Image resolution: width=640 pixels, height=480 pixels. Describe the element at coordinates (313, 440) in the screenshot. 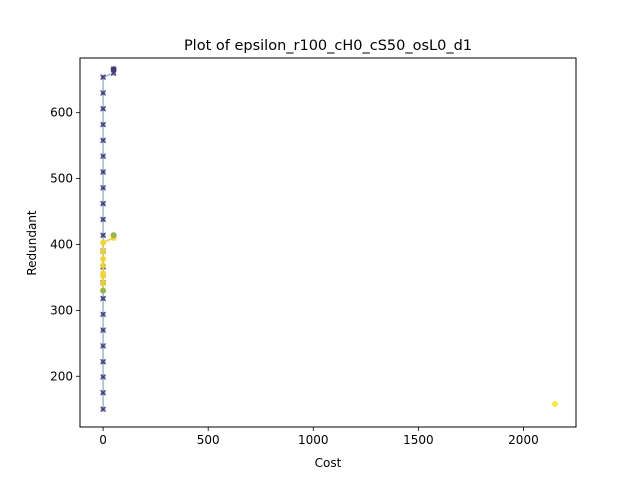

I see `x-tick-label: 1000` at that location.